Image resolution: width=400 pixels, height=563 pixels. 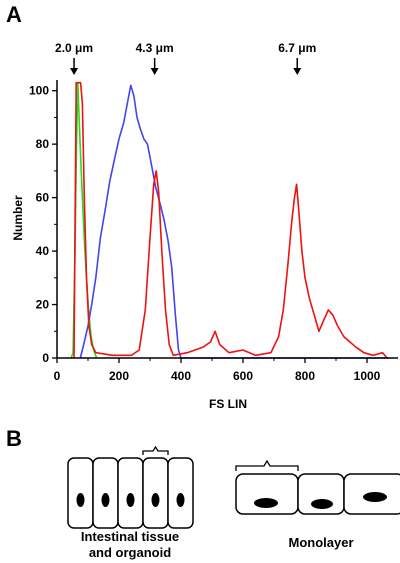 I want to click on x-tick-label: 400, so click(x=181, y=376).